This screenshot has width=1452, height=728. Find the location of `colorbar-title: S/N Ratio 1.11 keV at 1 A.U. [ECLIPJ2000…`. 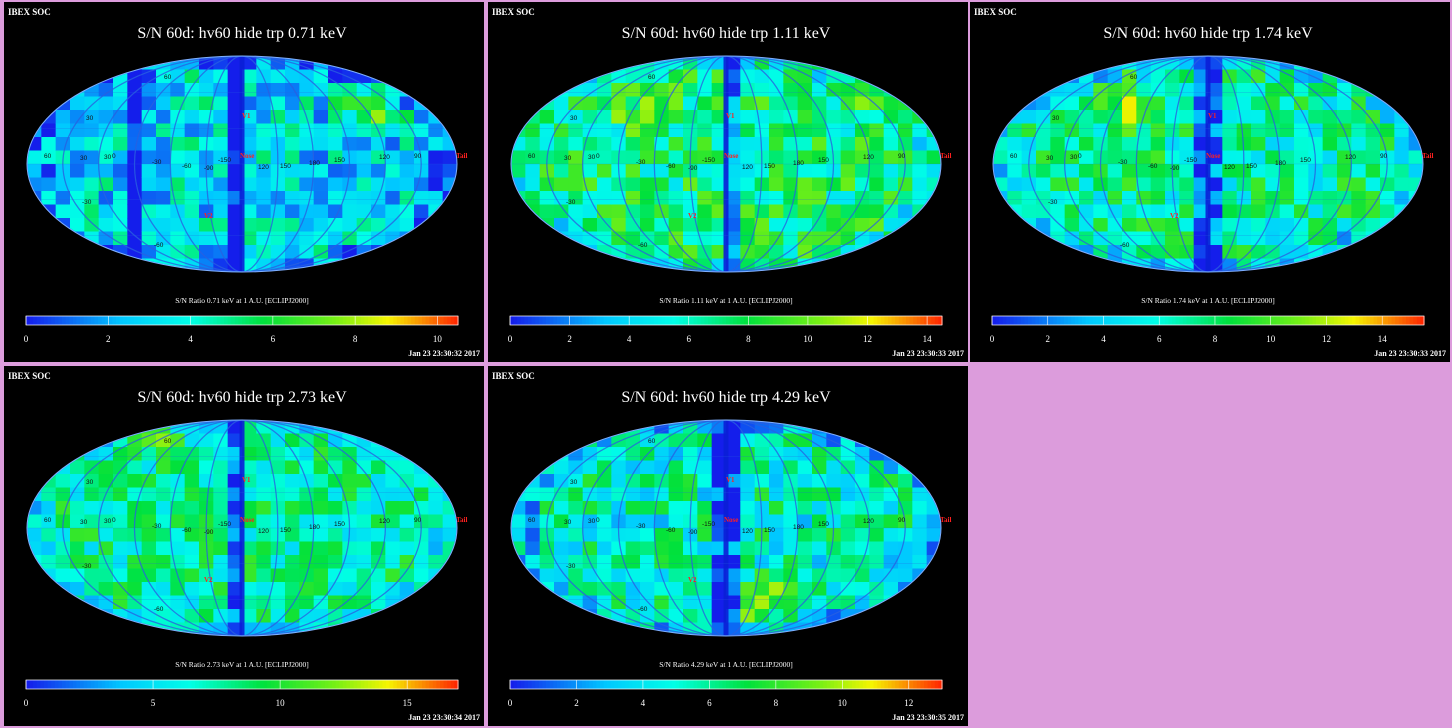

colorbar-title: S/N Ratio 1.11 keV at 1 A.U. [ECLIPJ2000… is located at coordinates (725, 300).